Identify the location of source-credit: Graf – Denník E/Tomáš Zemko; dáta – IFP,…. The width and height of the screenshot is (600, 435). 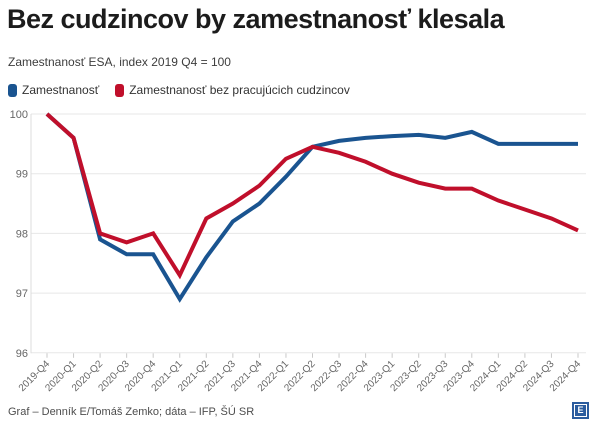
(131, 412).